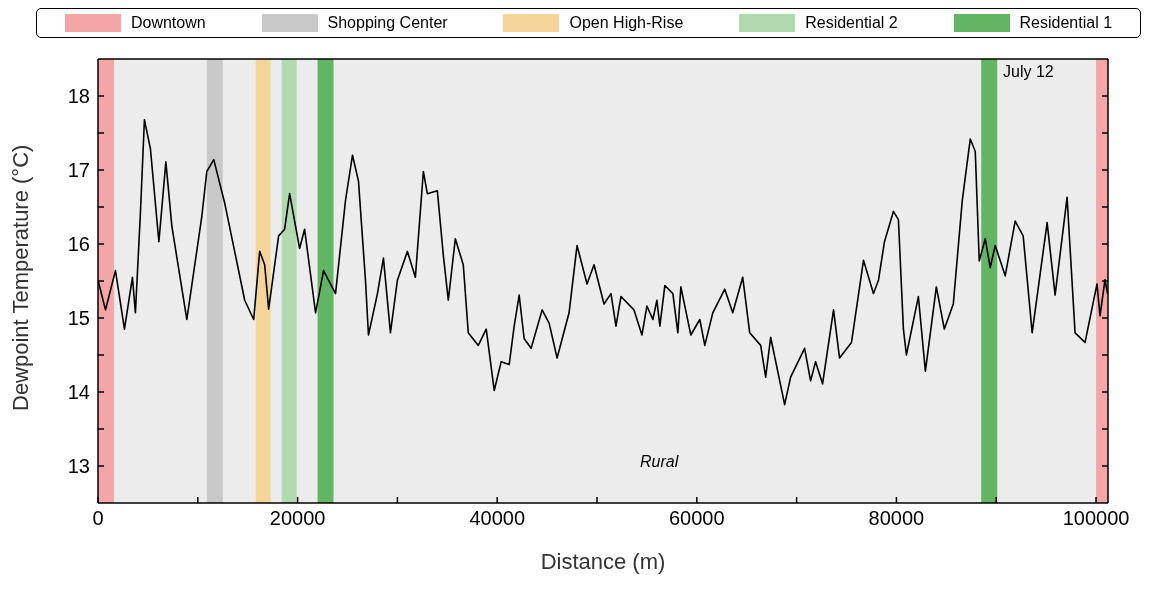 This screenshot has width=1151, height=601. I want to click on y-tick-label: 18, so click(78, 96).